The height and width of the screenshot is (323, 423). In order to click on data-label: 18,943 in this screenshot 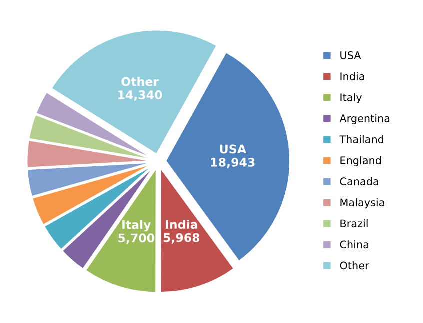, I will do `click(233, 163)`.